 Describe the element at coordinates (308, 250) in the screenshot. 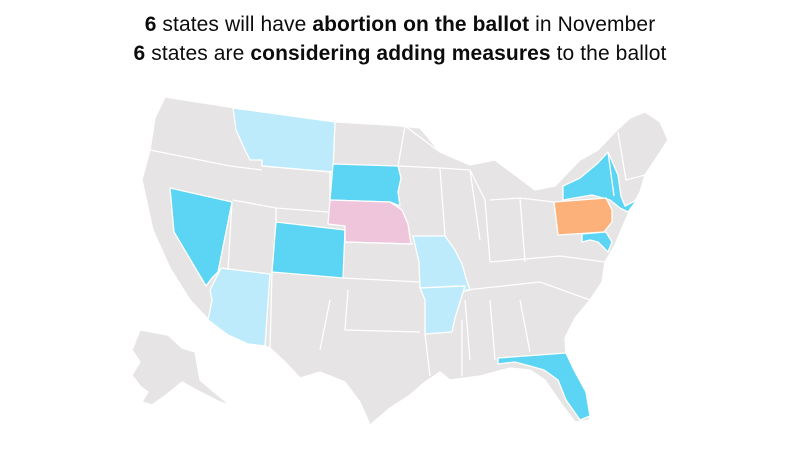

I see `colorado-state` at that location.